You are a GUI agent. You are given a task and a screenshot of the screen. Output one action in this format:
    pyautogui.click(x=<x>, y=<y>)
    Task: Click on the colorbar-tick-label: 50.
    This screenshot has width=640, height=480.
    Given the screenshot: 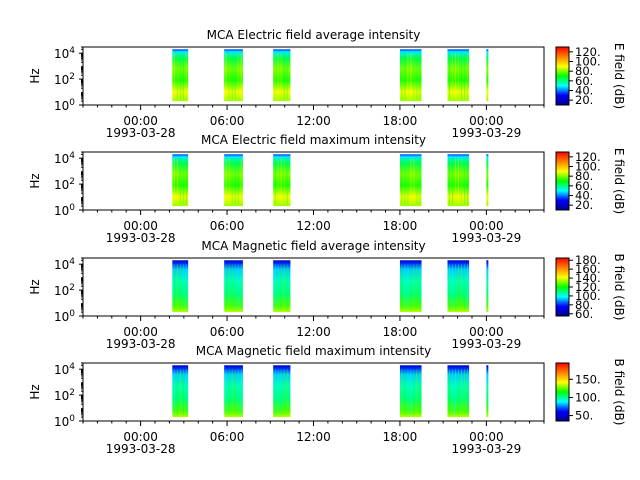 What is the action you would take?
    pyautogui.click(x=584, y=416)
    